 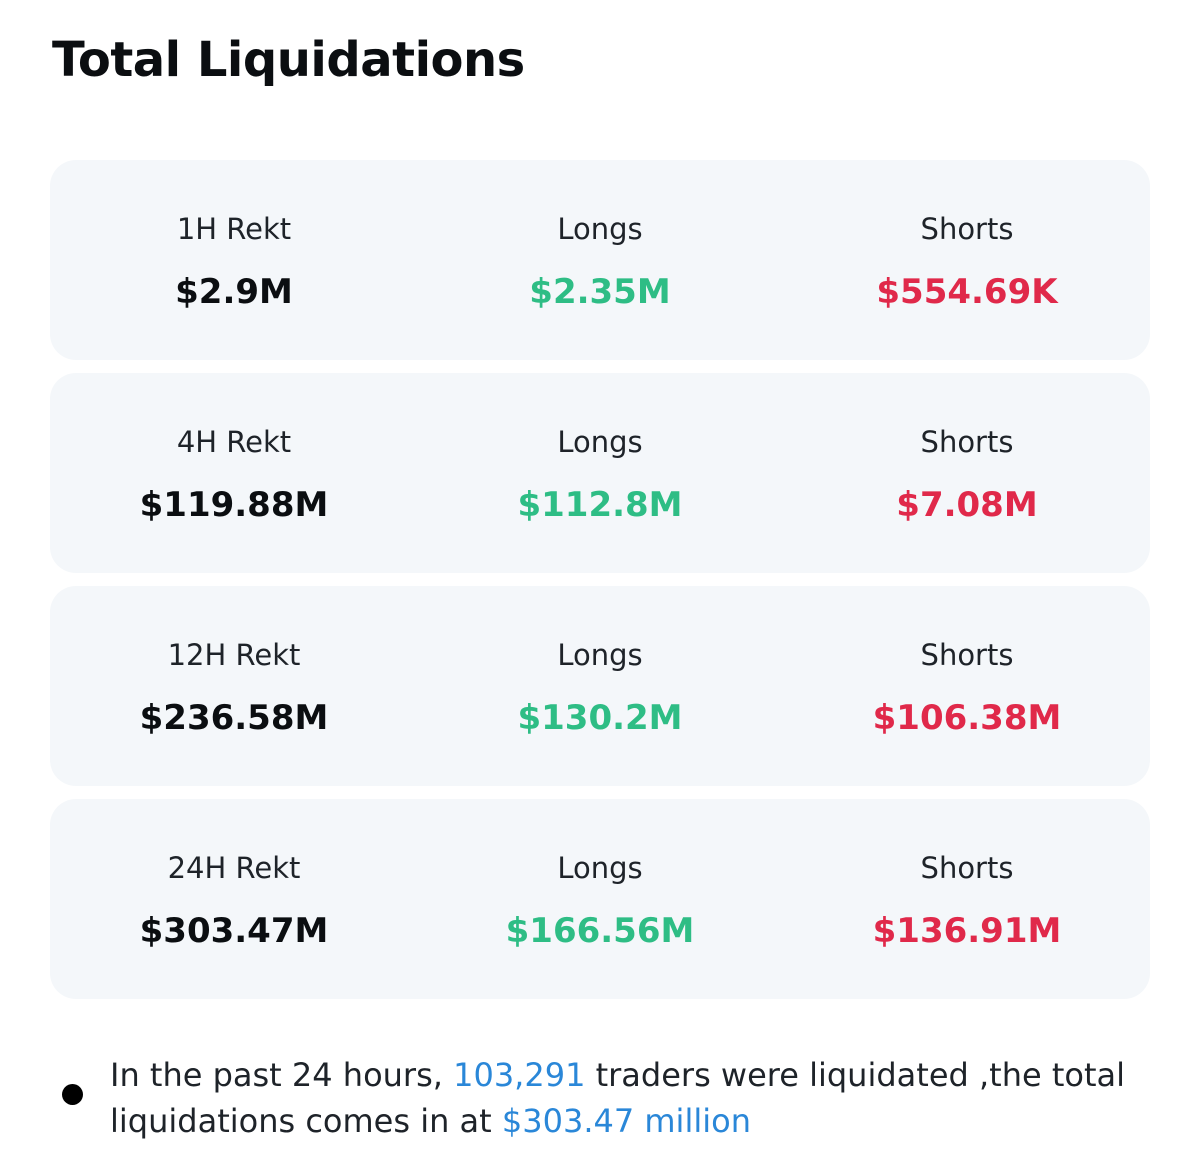 I want to click on period-label: 12H Rekt, so click(x=234, y=655).